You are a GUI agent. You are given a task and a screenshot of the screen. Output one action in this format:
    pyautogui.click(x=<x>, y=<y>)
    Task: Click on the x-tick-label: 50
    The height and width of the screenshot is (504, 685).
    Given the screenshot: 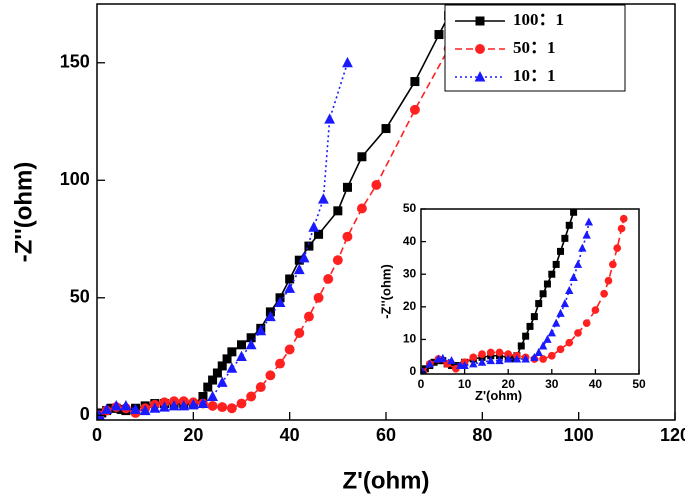 What is the action you would take?
    pyautogui.click(x=639, y=384)
    